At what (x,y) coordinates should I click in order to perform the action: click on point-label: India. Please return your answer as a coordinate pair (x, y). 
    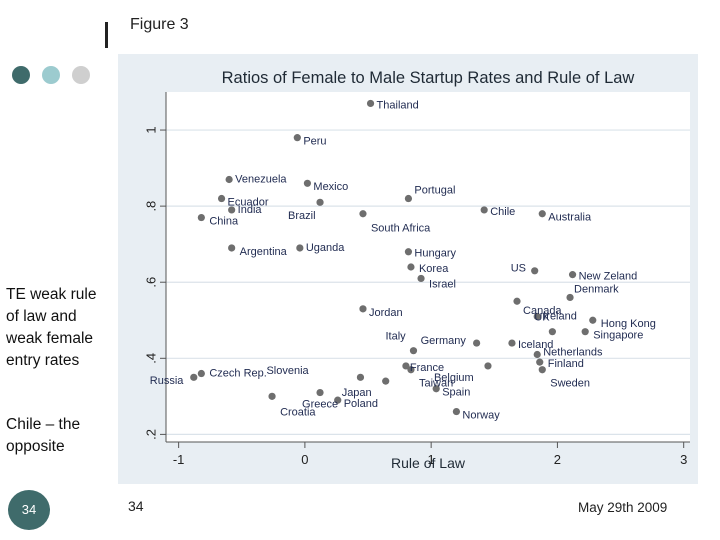
    Looking at the image, I should click on (250, 210).